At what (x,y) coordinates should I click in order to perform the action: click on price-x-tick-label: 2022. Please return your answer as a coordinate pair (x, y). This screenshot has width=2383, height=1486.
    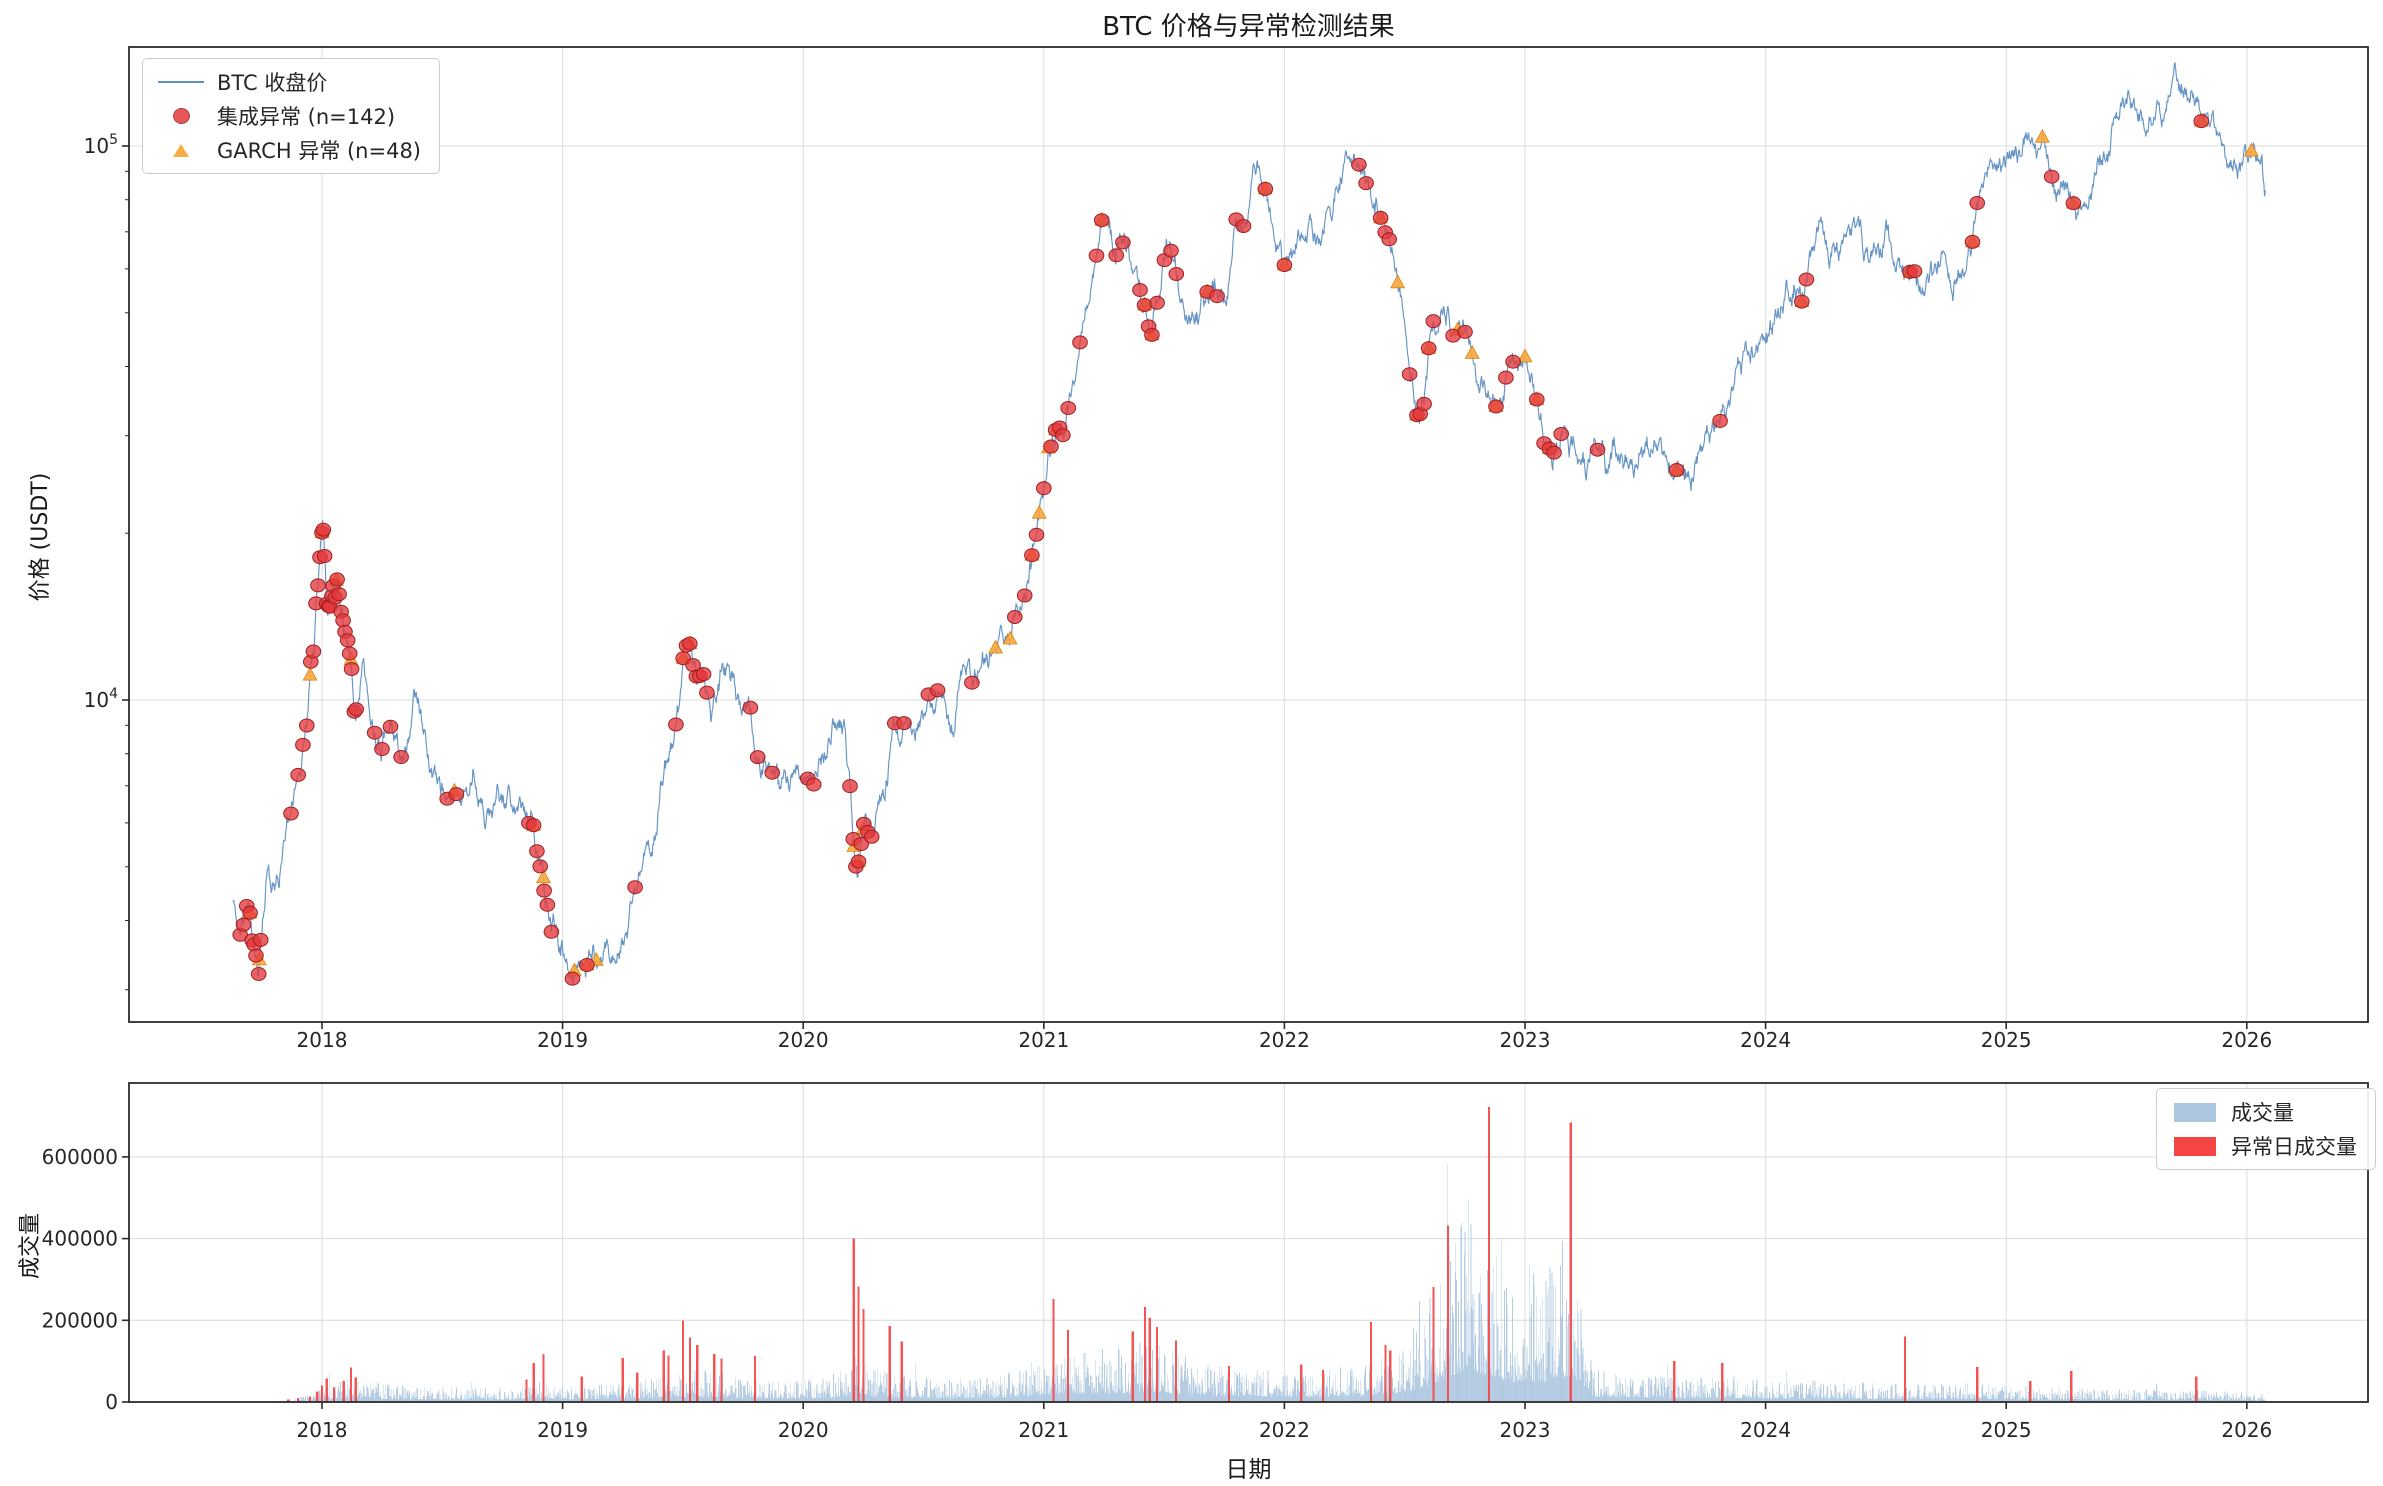
    Looking at the image, I should click on (1284, 1040).